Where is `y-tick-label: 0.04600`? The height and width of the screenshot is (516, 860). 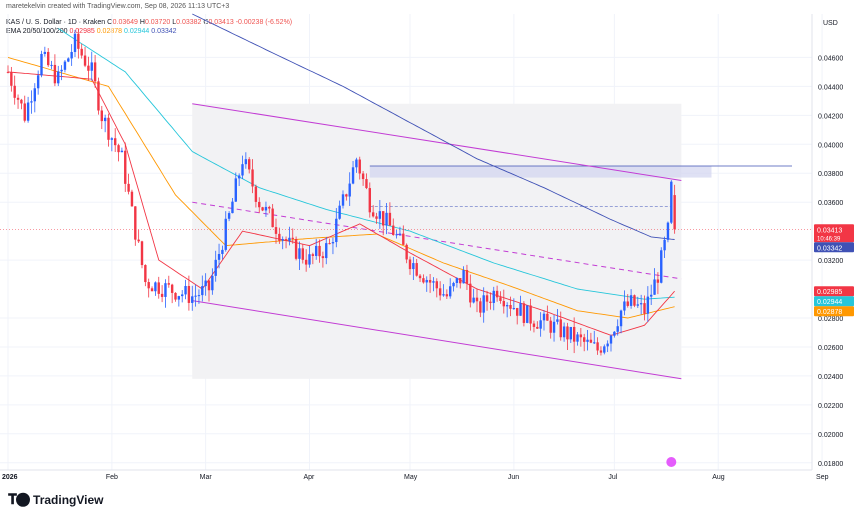 y-tick-label: 0.04600 is located at coordinates (830, 58).